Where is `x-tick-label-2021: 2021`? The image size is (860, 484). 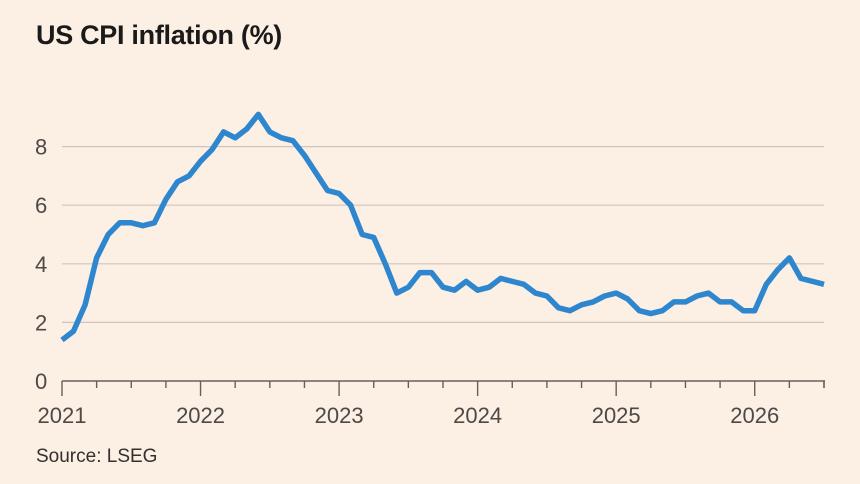
x-tick-label-2021: 2021 is located at coordinates (62, 415).